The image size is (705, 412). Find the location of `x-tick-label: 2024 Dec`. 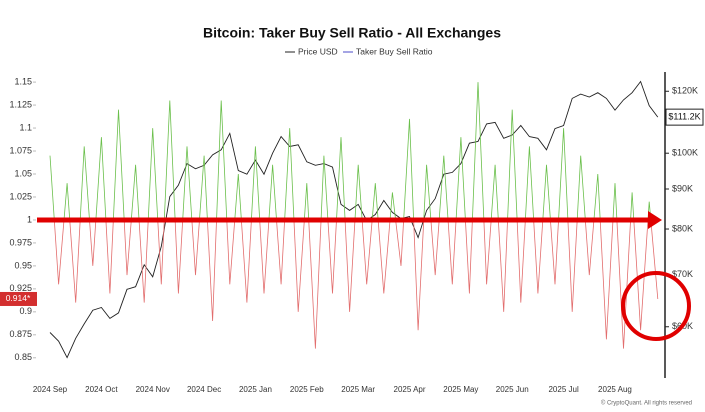

x-tick-label: 2024 Dec is located at coordinates (204, 389).